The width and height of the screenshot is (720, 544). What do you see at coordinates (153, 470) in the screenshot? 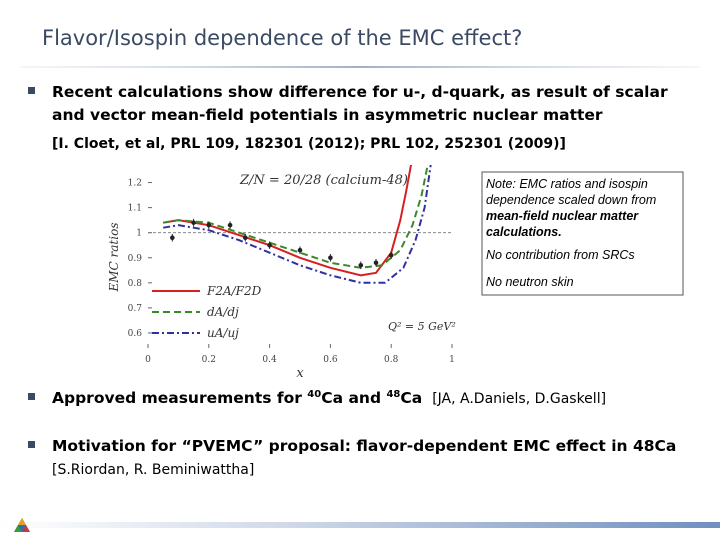
I see `citation: [S.Riordan, R. Beminiwattha]` at bounding box center [153, 470].